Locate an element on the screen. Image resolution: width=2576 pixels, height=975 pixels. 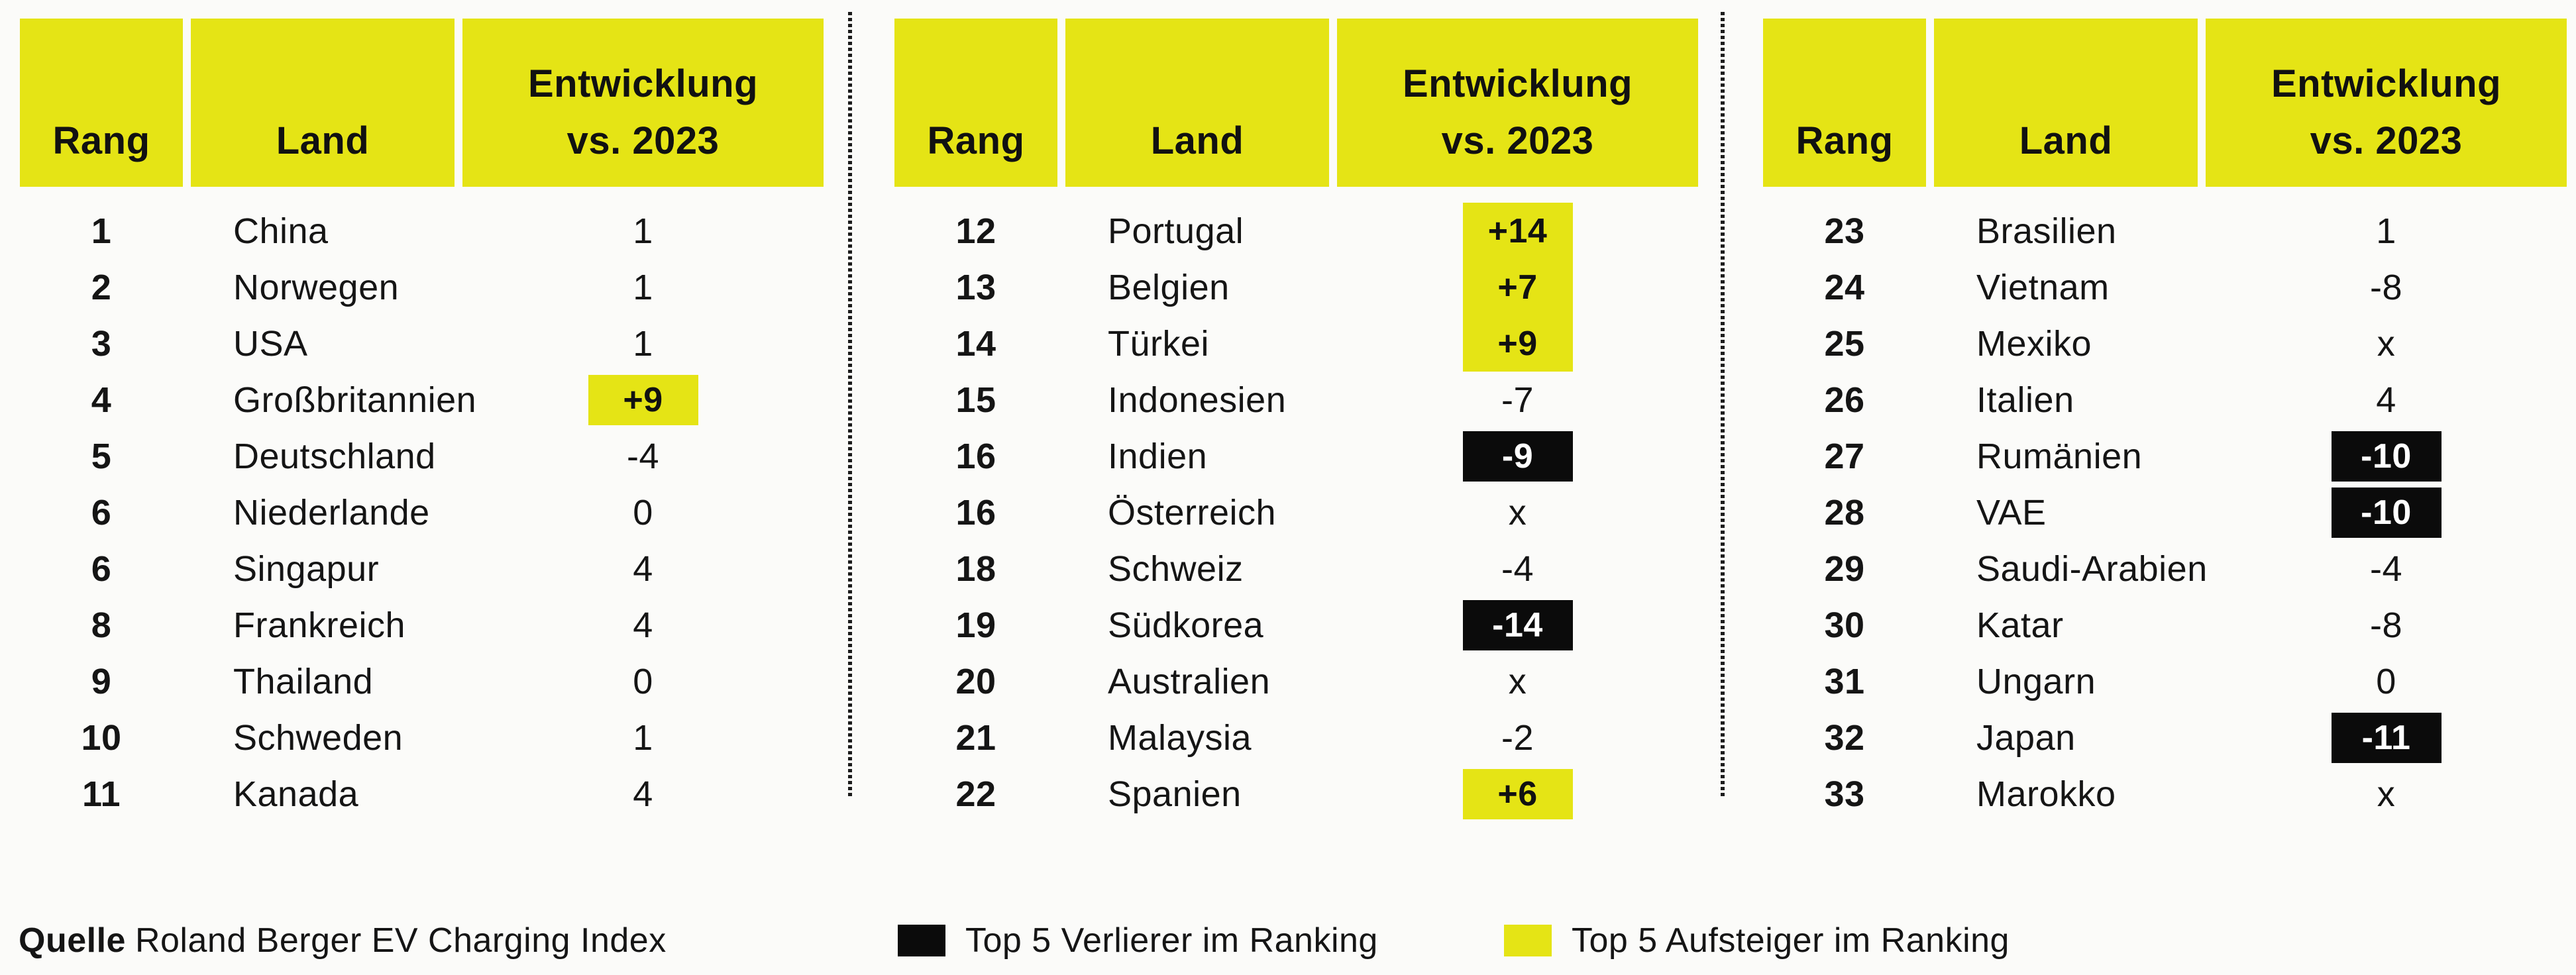
country-name: Schweden is located at coordinates (318, 737).